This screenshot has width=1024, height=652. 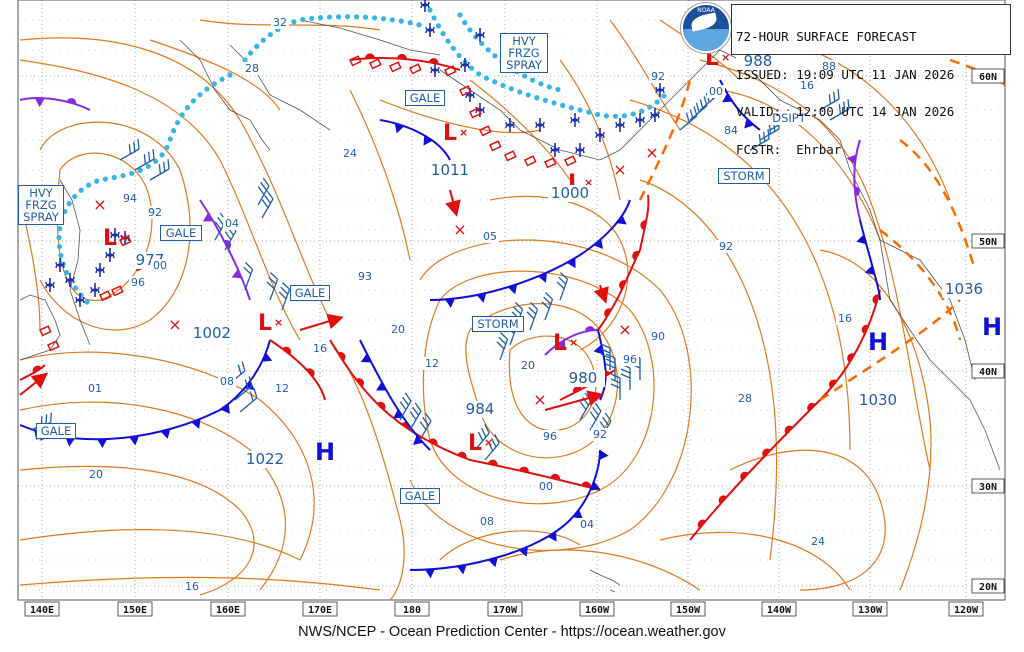 I want to click on lon-label: 170W, so click(x=505, y=610).